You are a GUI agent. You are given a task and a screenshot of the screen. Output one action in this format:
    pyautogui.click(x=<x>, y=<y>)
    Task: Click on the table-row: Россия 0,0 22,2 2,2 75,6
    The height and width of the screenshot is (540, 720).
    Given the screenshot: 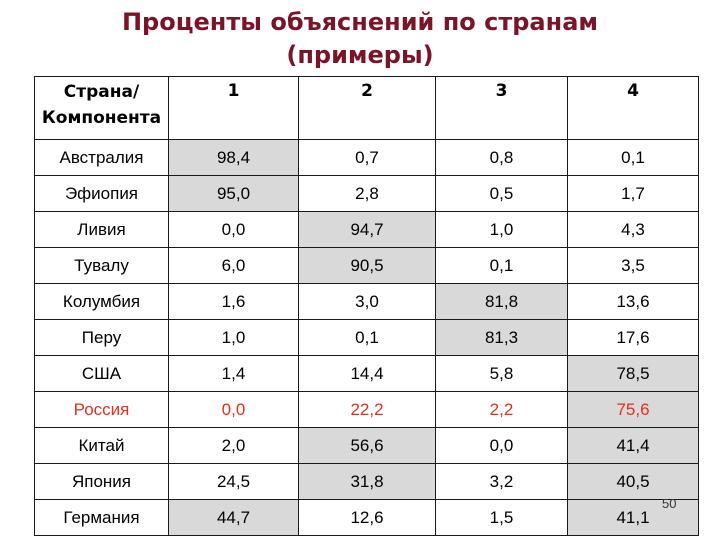 What is the action you would take?
    pyautogui.click(x=366, y=409)
    